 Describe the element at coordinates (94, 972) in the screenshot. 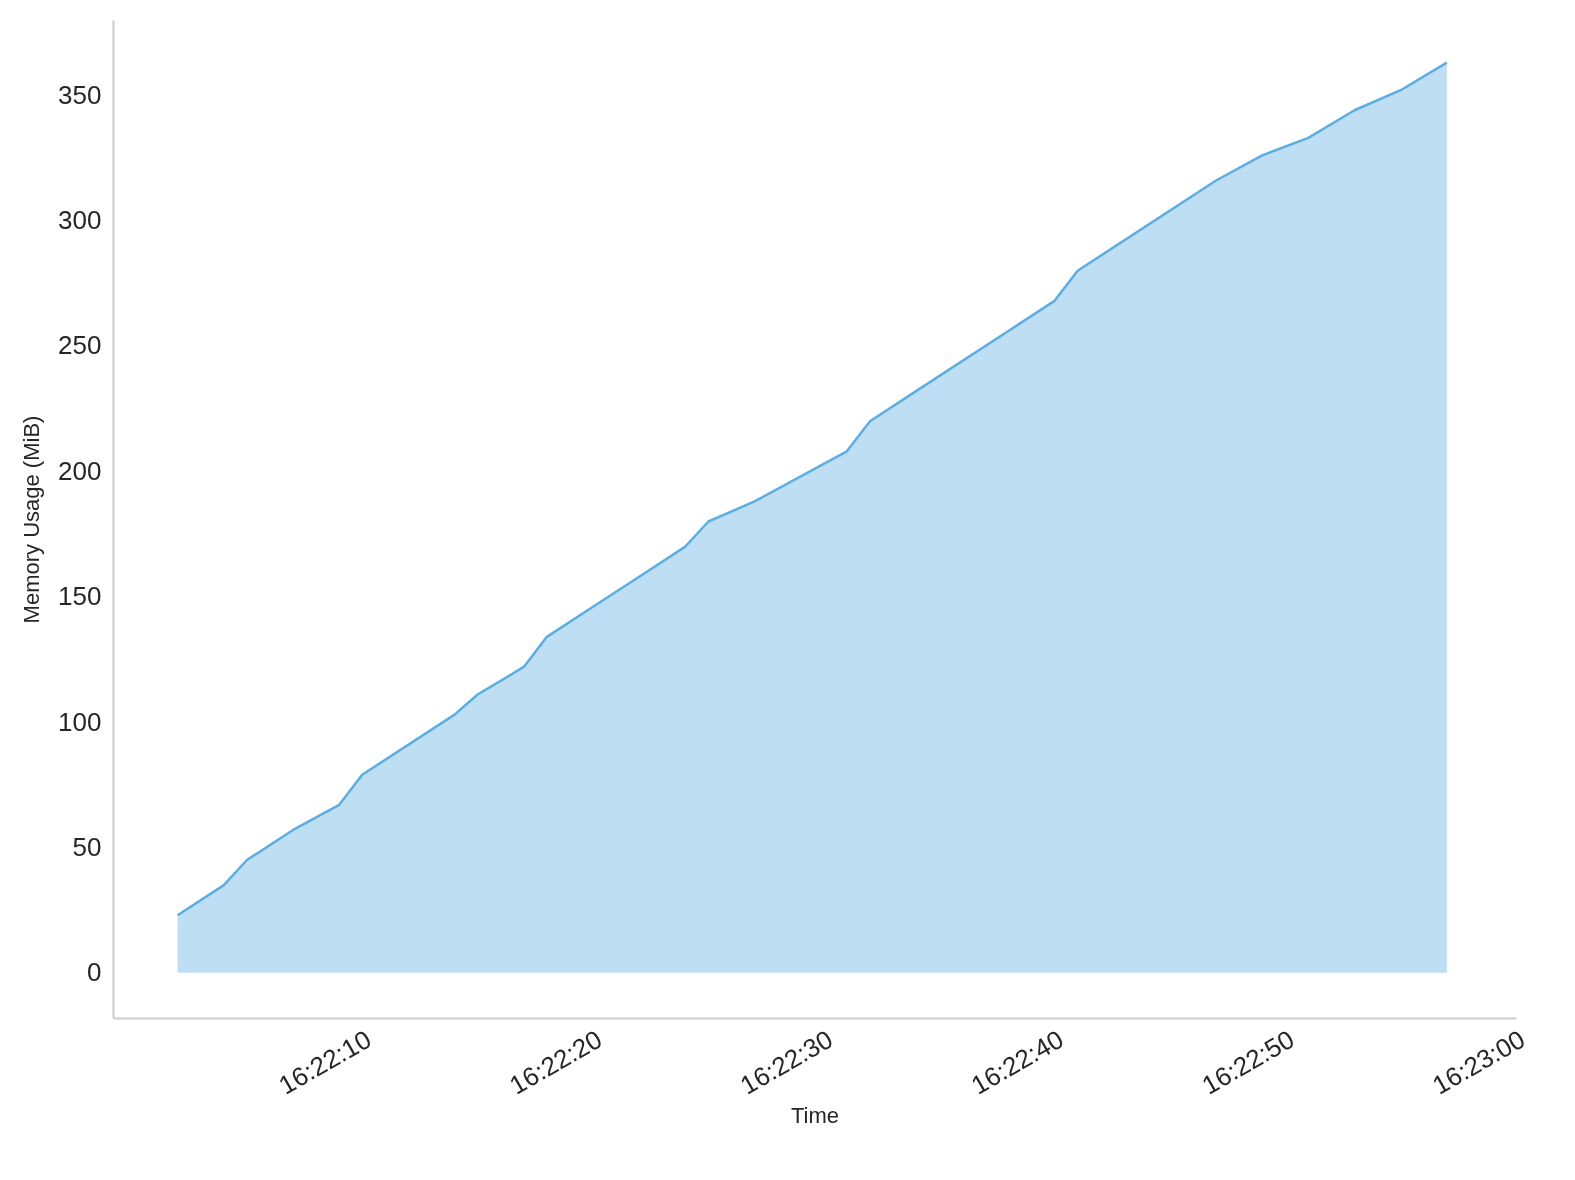

I see `y-tick-label: 0` at that location.